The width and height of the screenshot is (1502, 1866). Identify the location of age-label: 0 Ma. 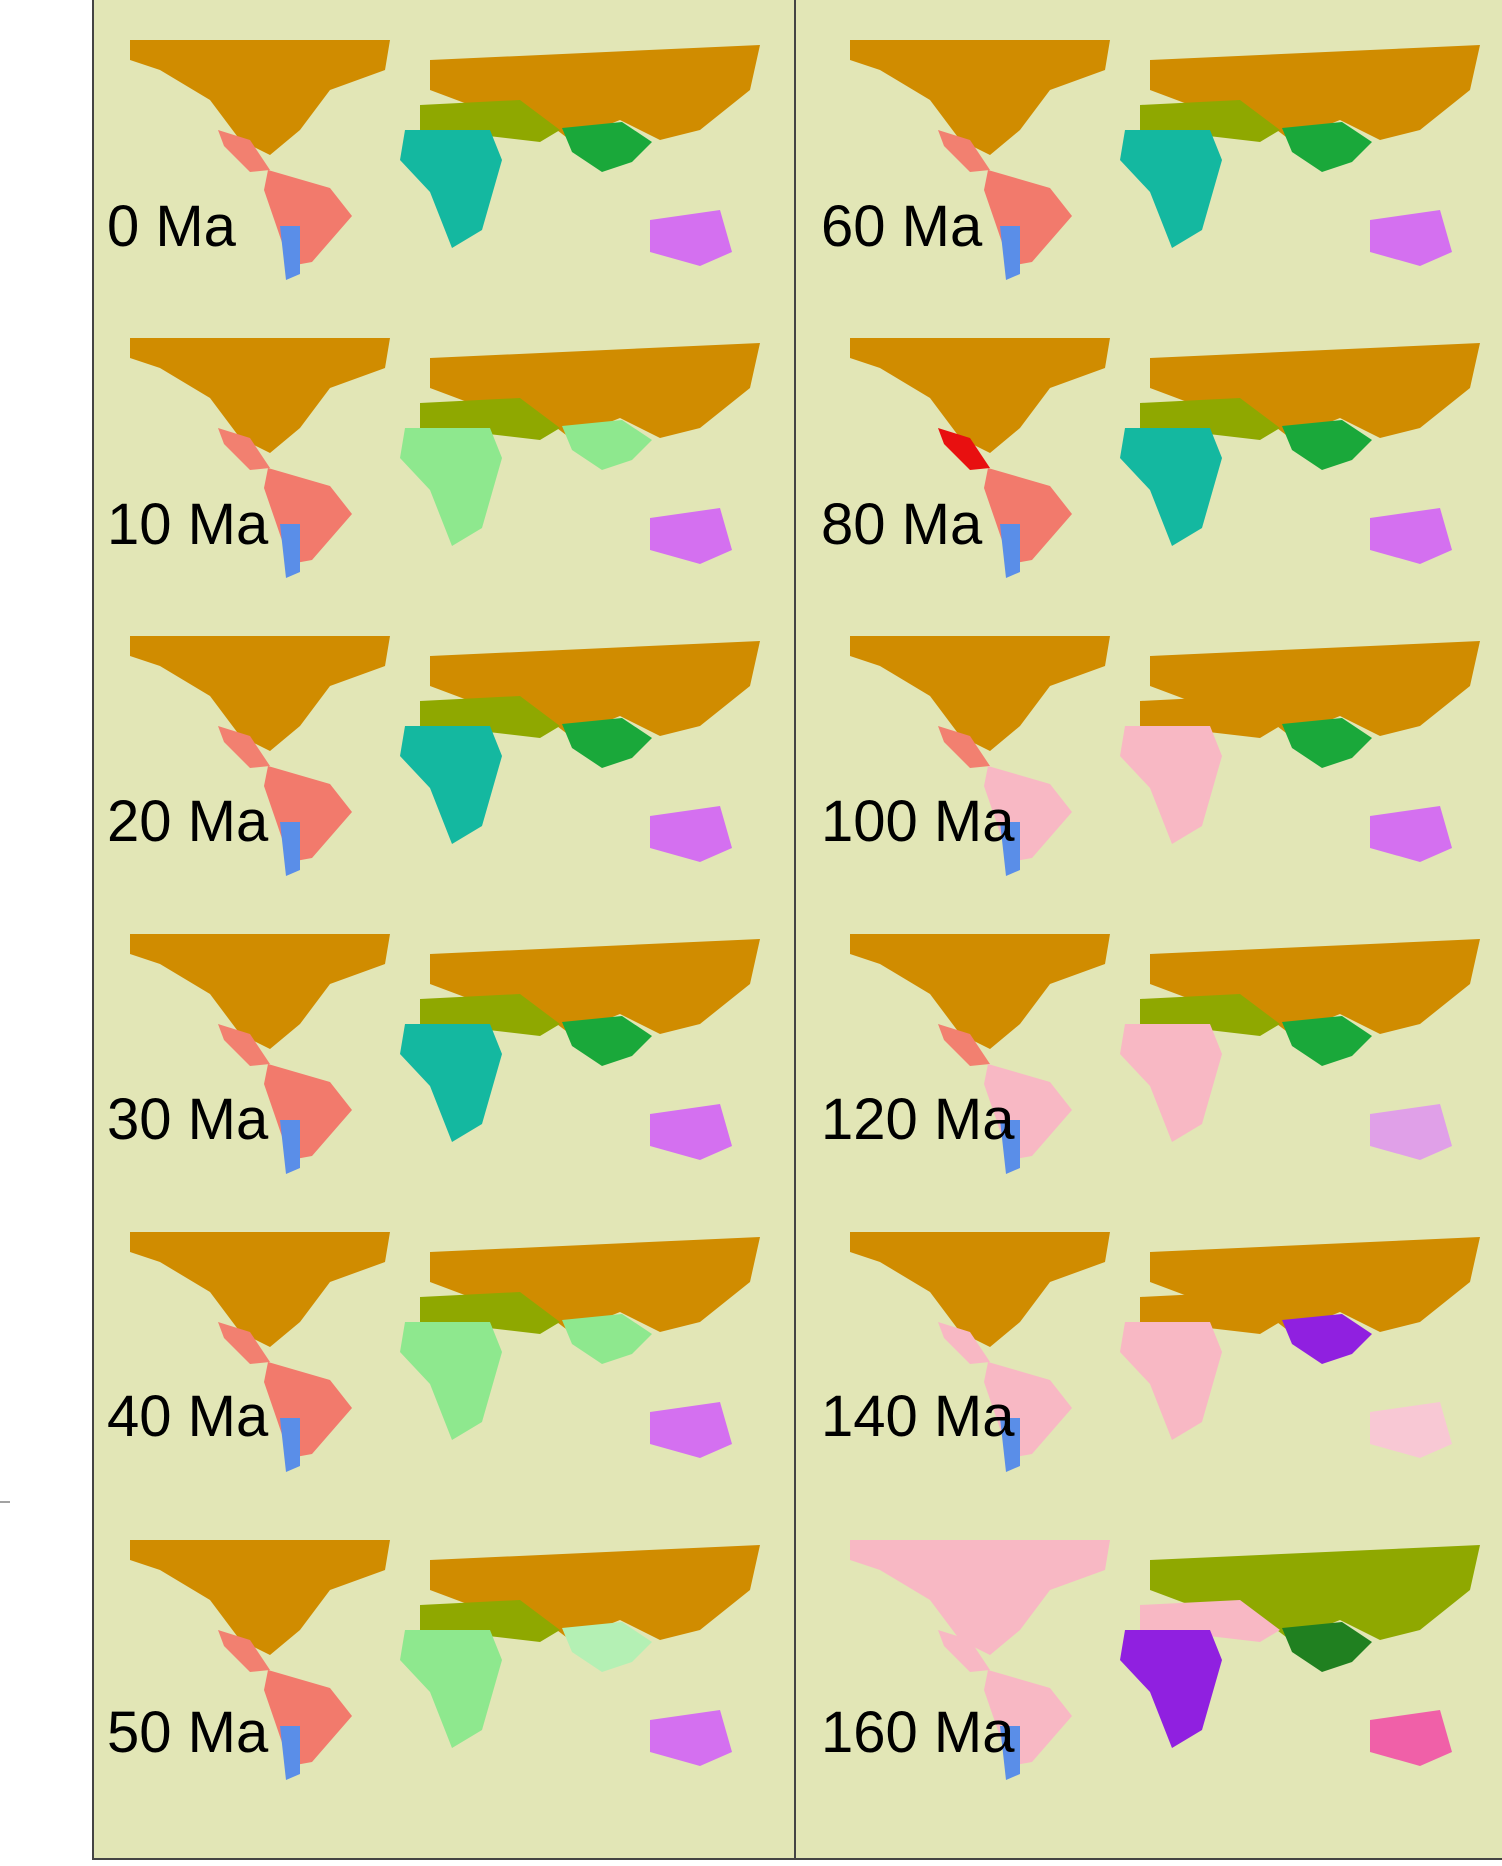
(172, 226).